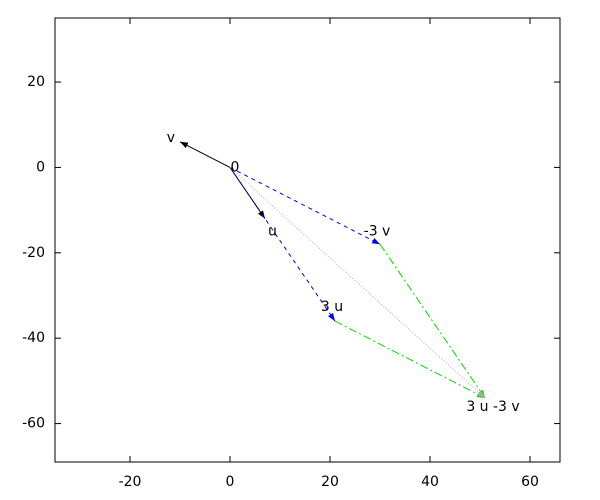  Describe the element at coordinates (36, 82) in the screenshot. I see `y-tick-label: 20` at that location.